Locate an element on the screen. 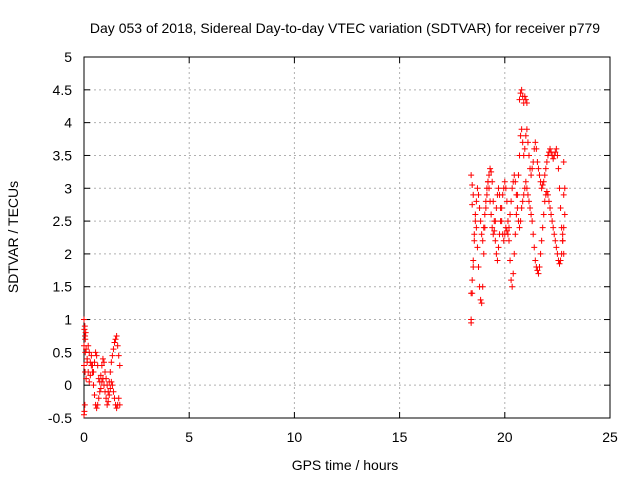 The width and height of the screenshot is (640, 480). x-tick-label: 5 is located at coordinates (189, 437).